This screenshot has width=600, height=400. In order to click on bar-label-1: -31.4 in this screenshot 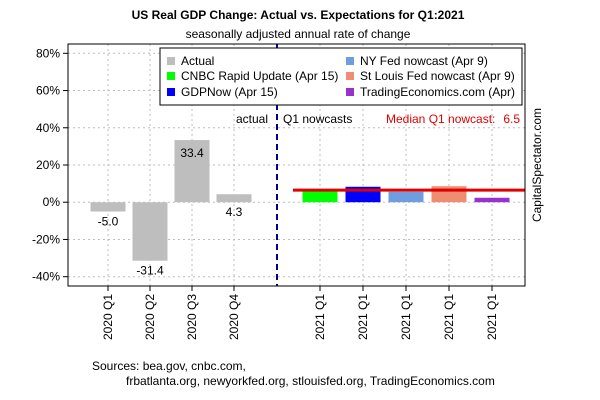, I will do `click(150, 271)`.